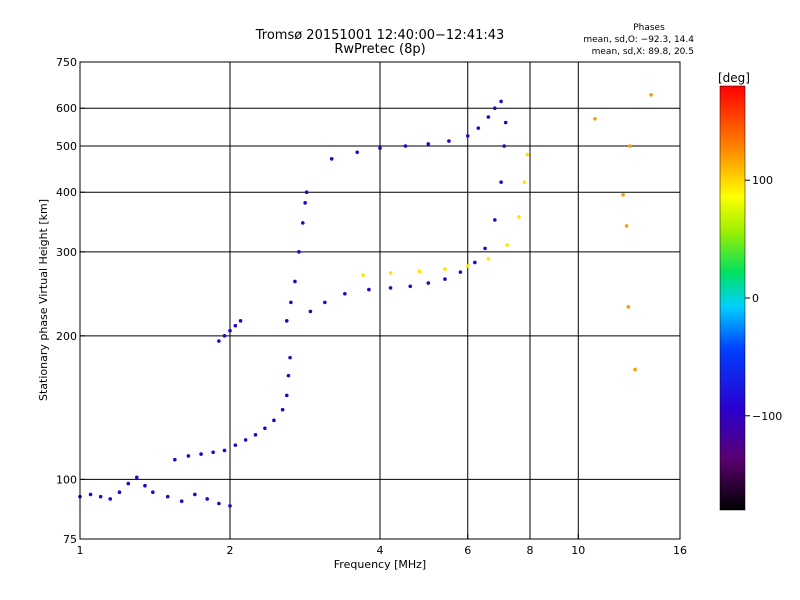  Describe the element at coordinates (732, 298) in the screenshot. I see `colorbar-gradient` at that location.